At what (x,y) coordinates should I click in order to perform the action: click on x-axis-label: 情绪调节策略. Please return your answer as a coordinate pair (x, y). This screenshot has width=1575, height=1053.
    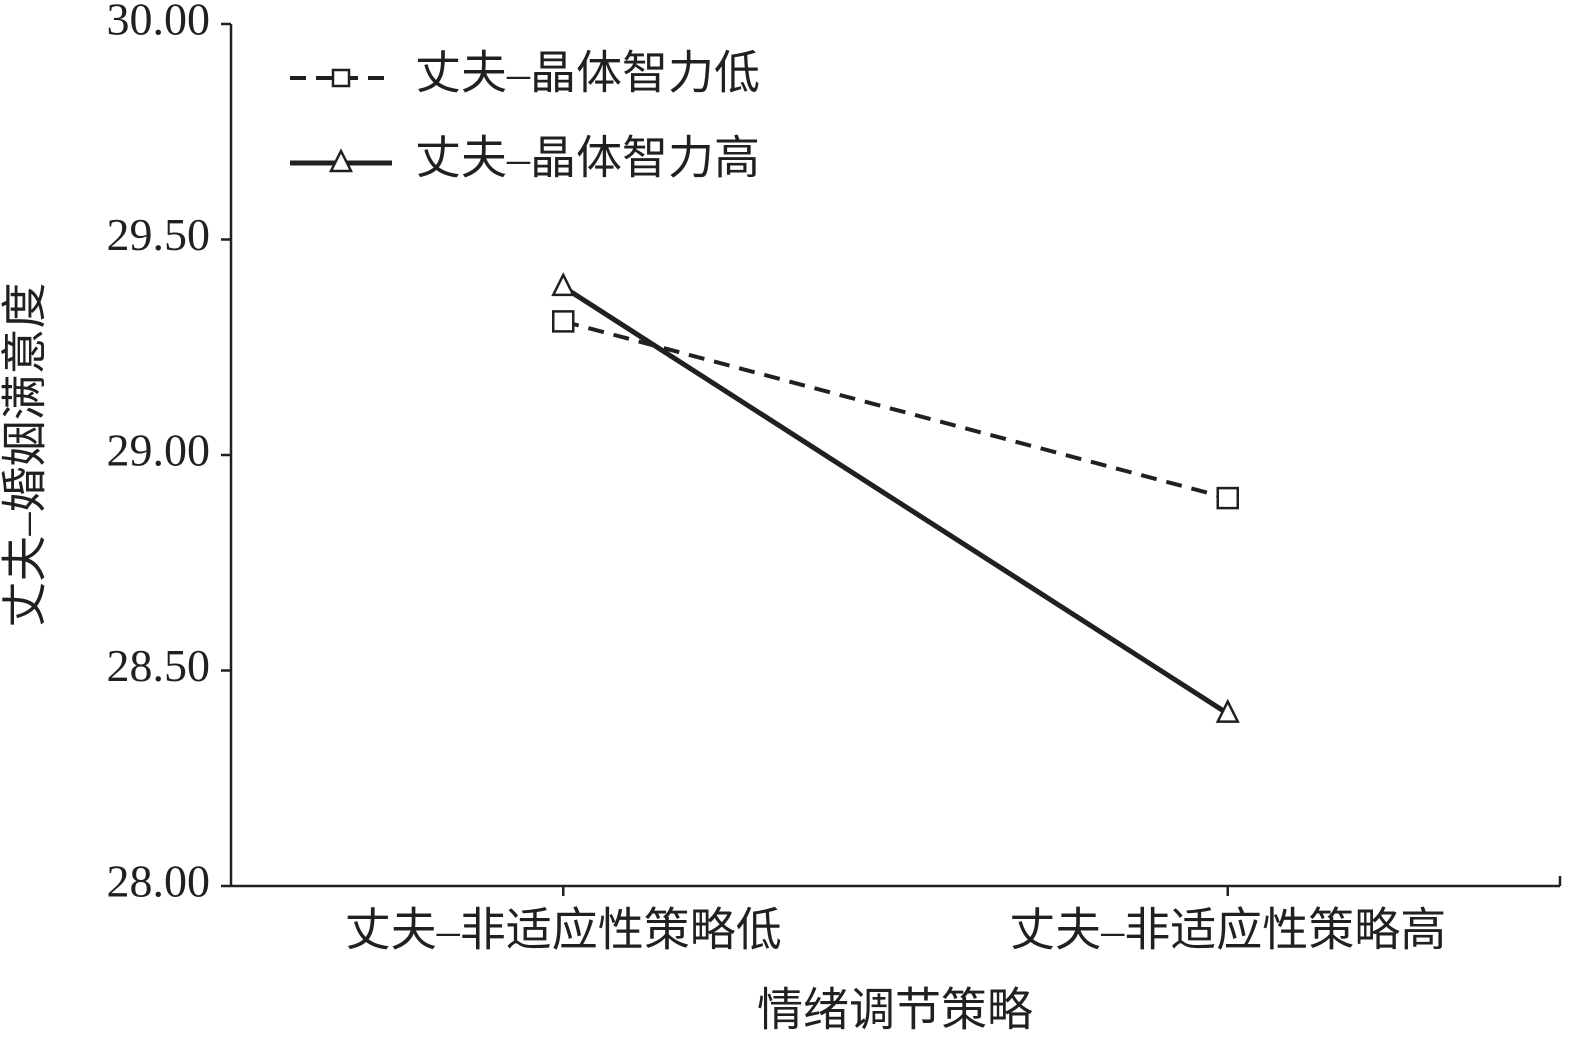
    Looking at the image, I should click on (895, 1010).